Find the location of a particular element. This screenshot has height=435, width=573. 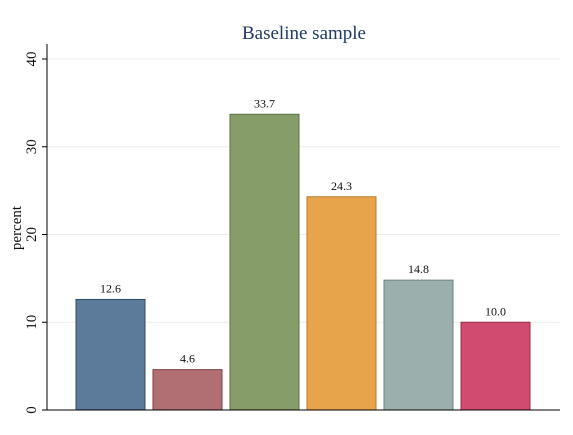

y-tick-label: 0 is located at coordinates (32, 410).